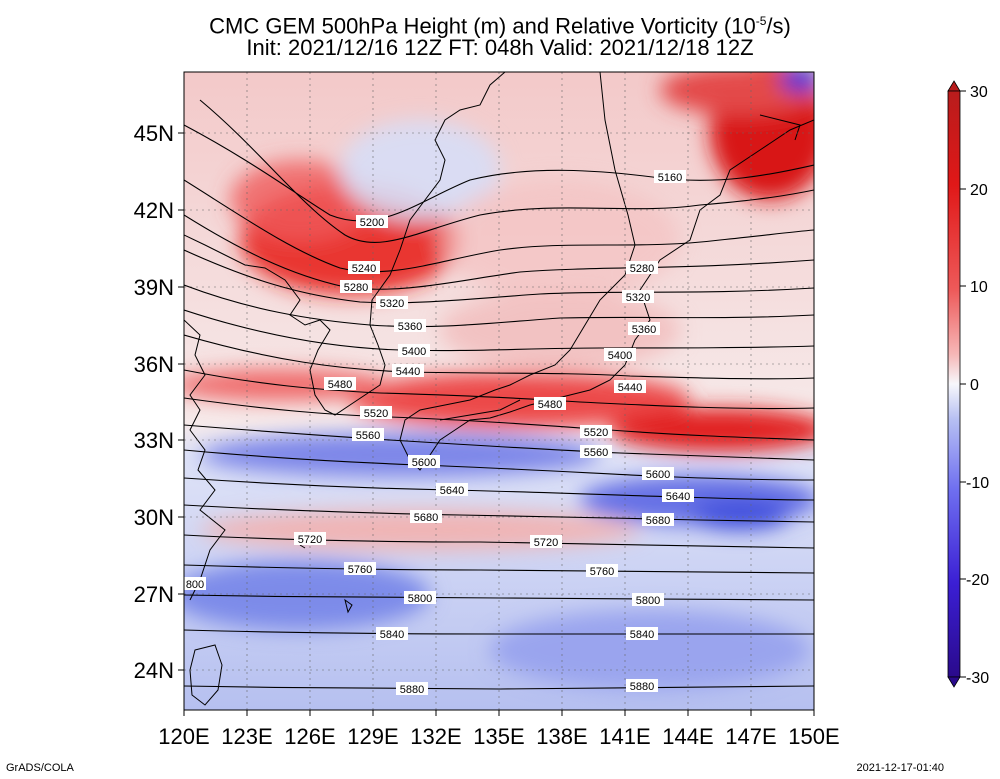 The image size is (1000, 779). I want to click on lat-label: 45N, so click(154, 133).